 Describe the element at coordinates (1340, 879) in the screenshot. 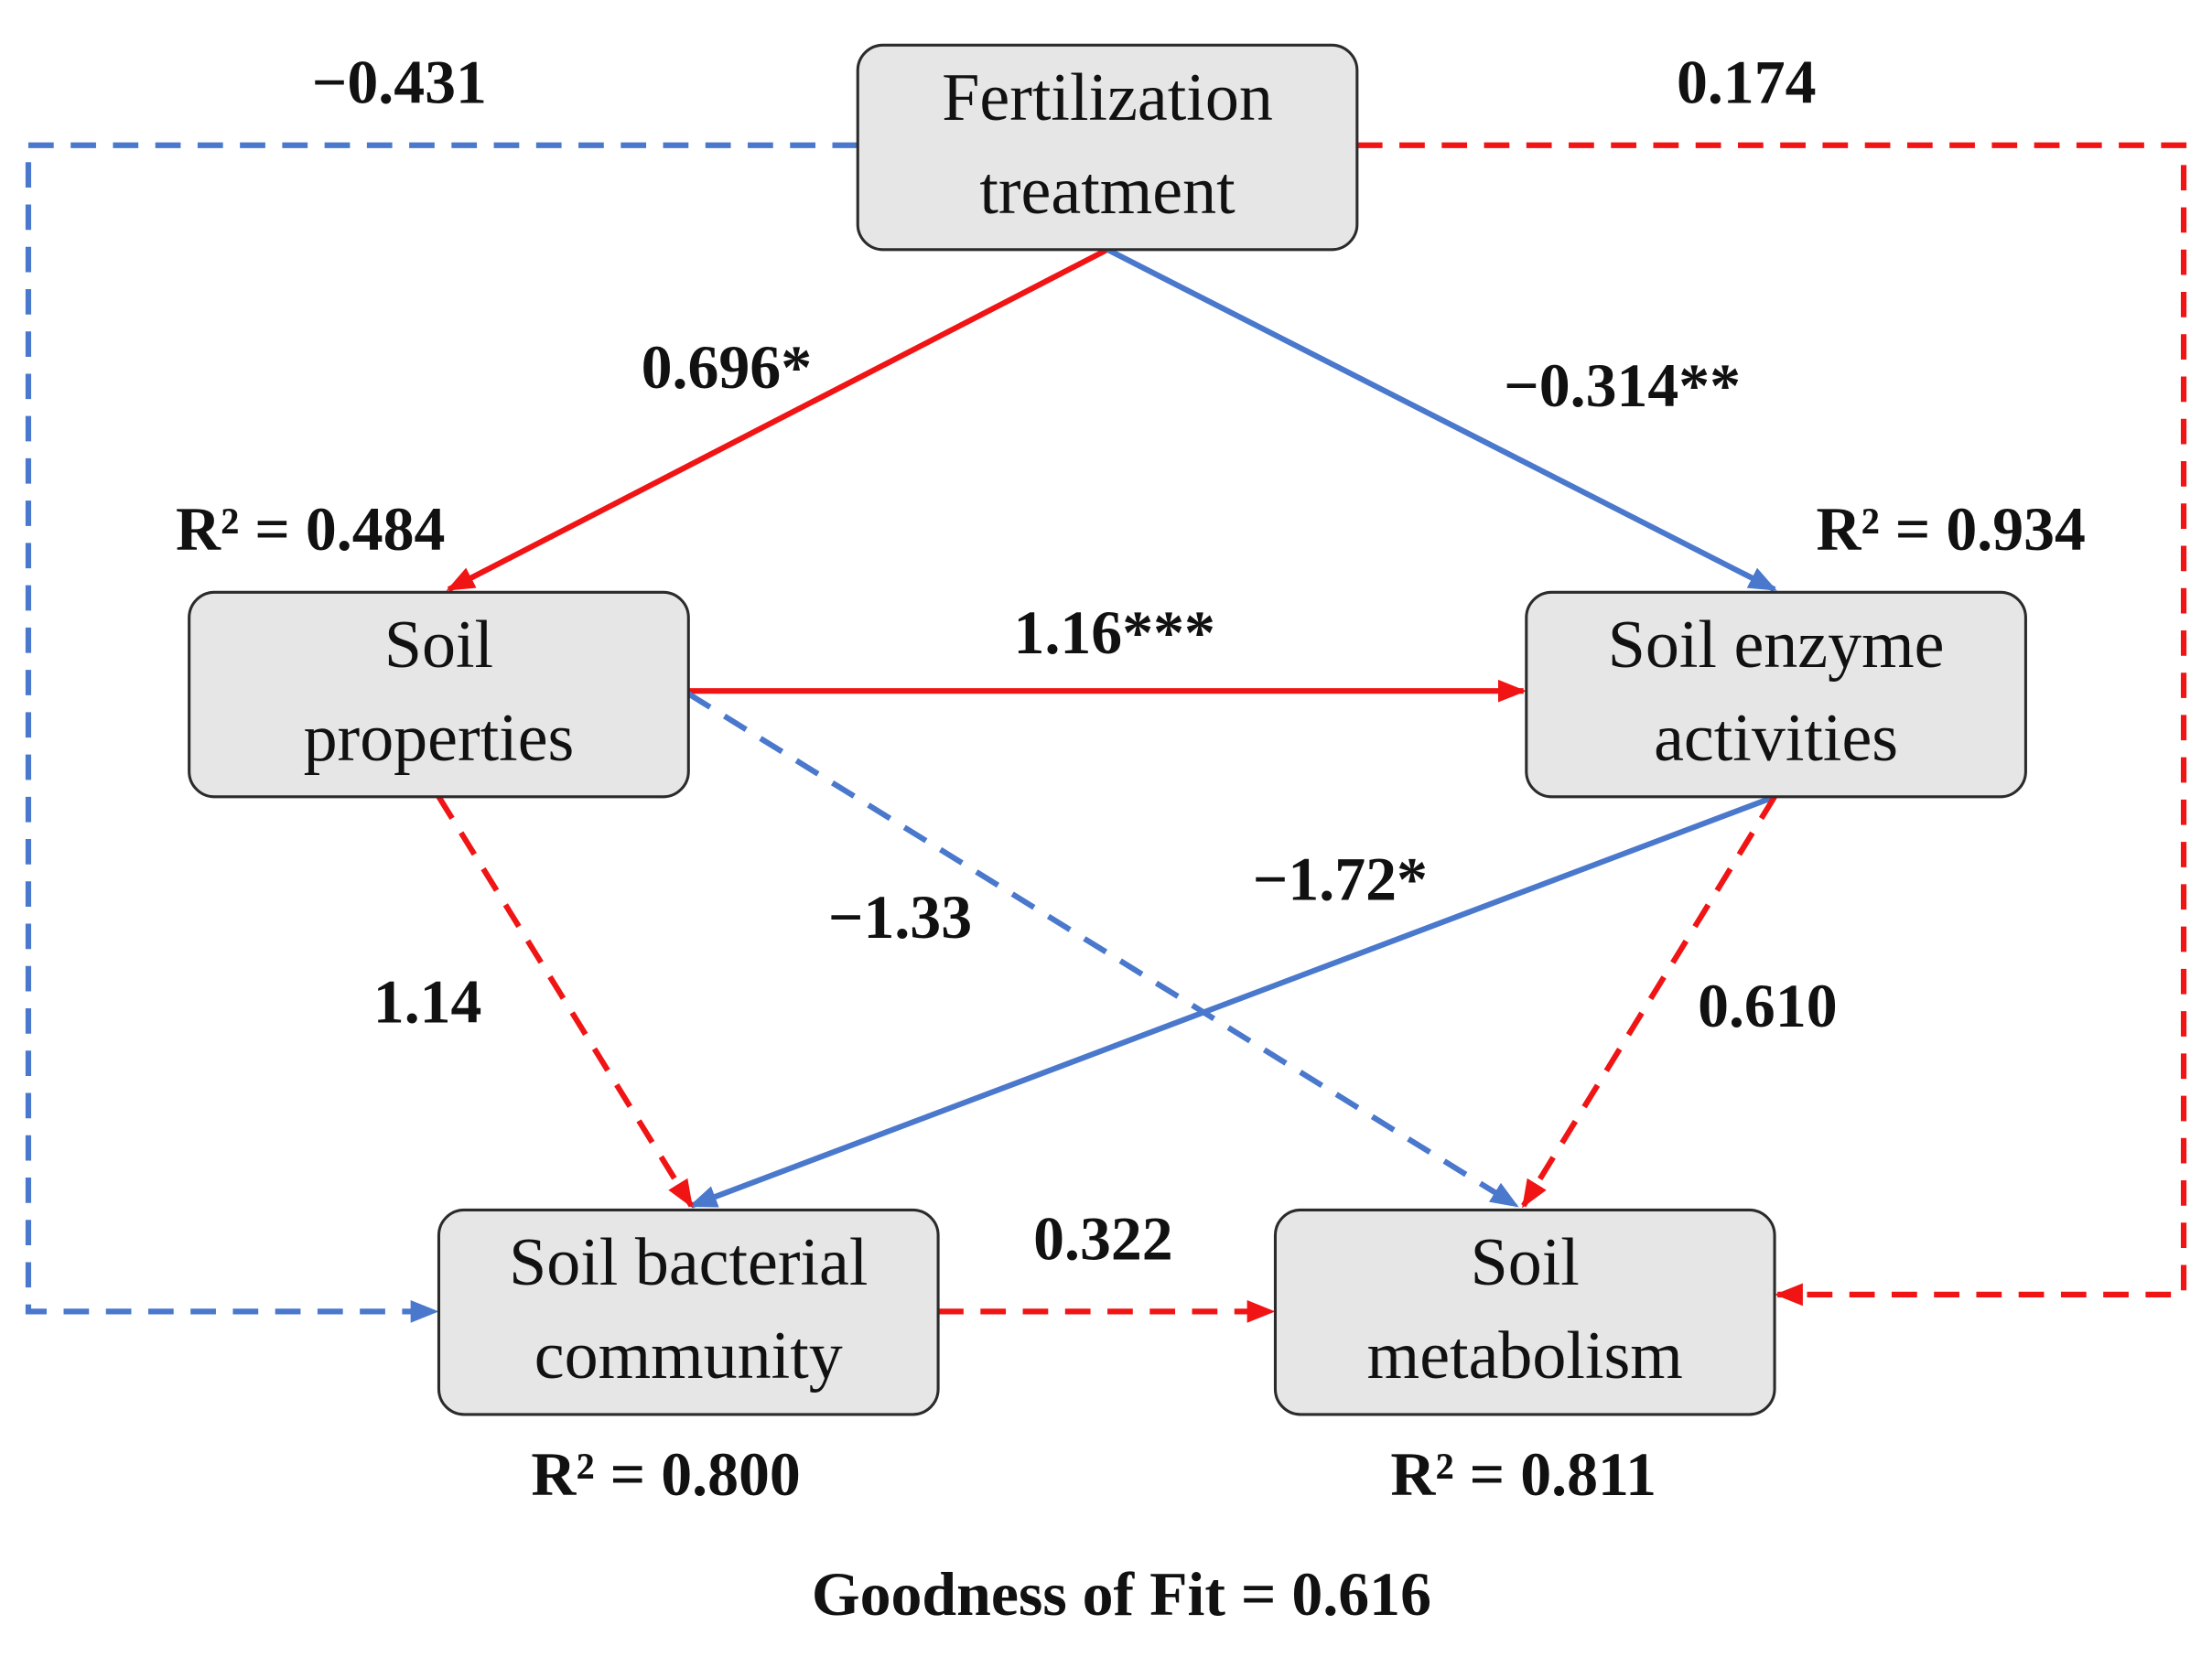

I see `edge-label: −1.72*` at that location.